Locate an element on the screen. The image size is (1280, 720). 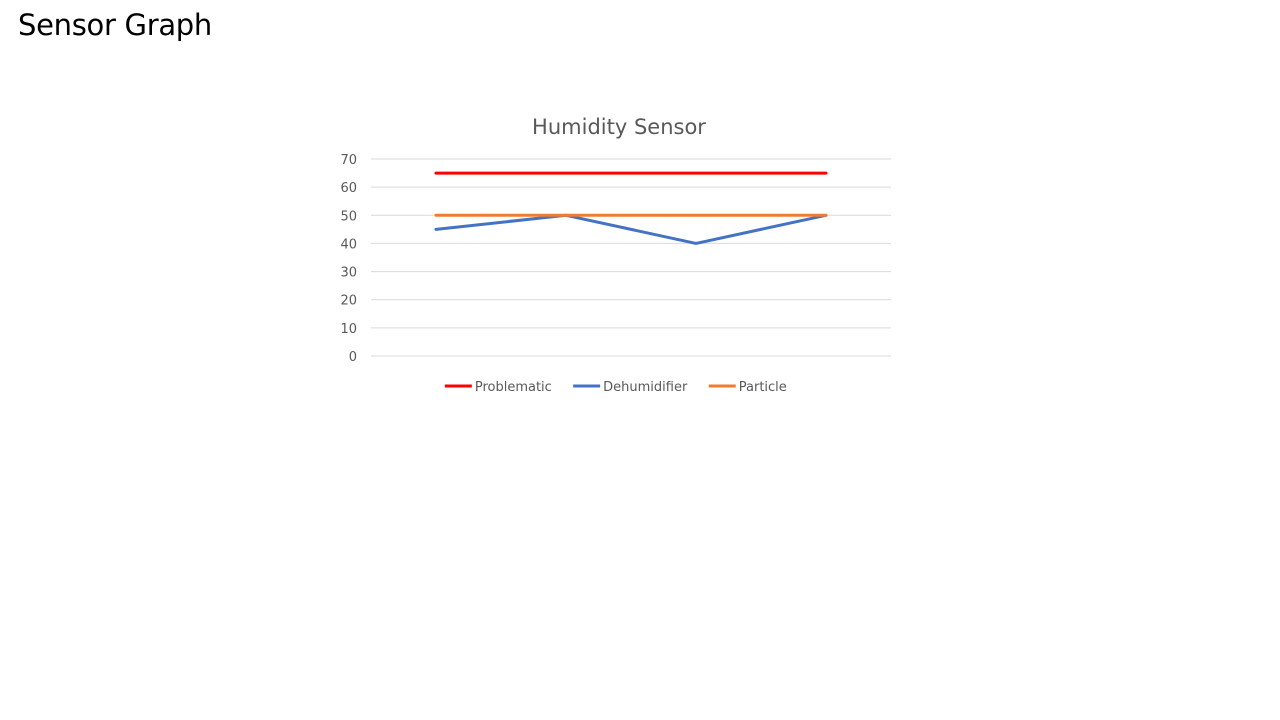
y-axis-ticks: 0 10 20 30 40 50 60 70 is located at coordinates (348, 259).